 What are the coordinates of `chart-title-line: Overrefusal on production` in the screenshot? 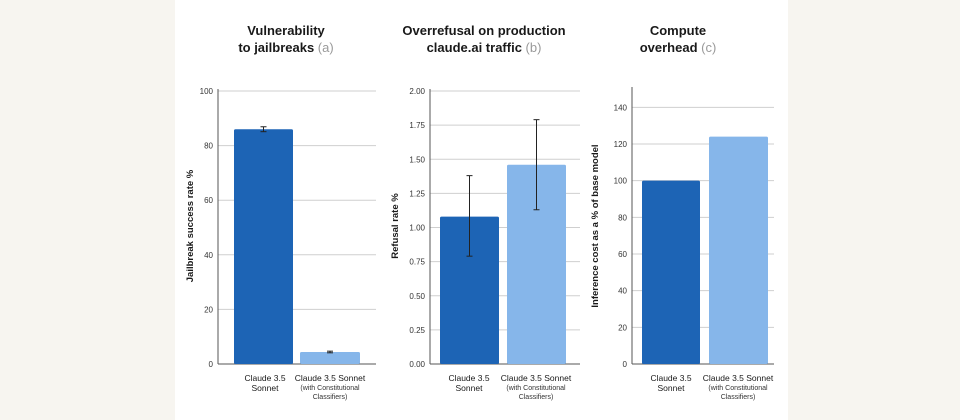 It's located at (483, 30).